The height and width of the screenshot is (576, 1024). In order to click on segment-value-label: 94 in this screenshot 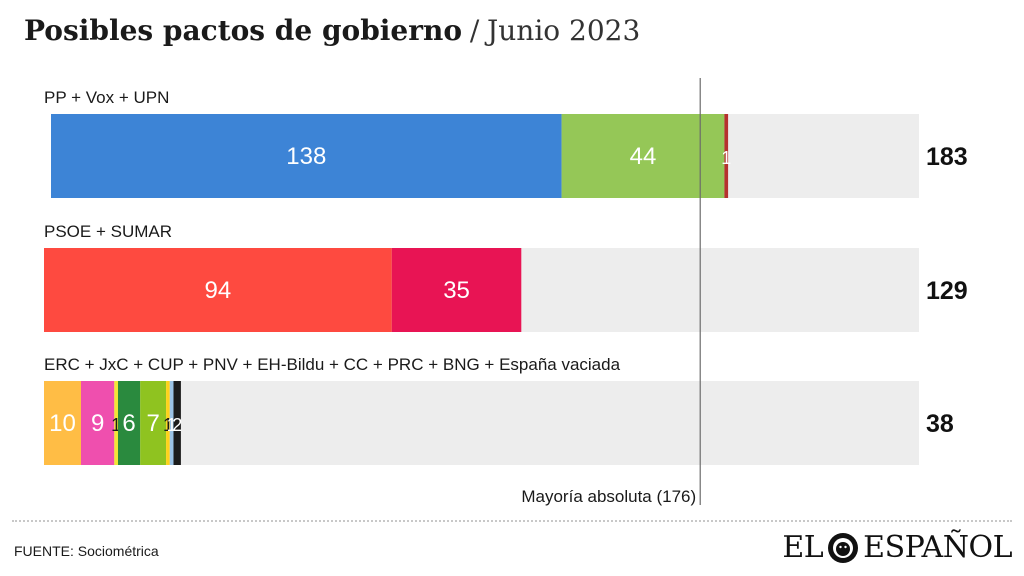, I will do `click(218, 290)`.